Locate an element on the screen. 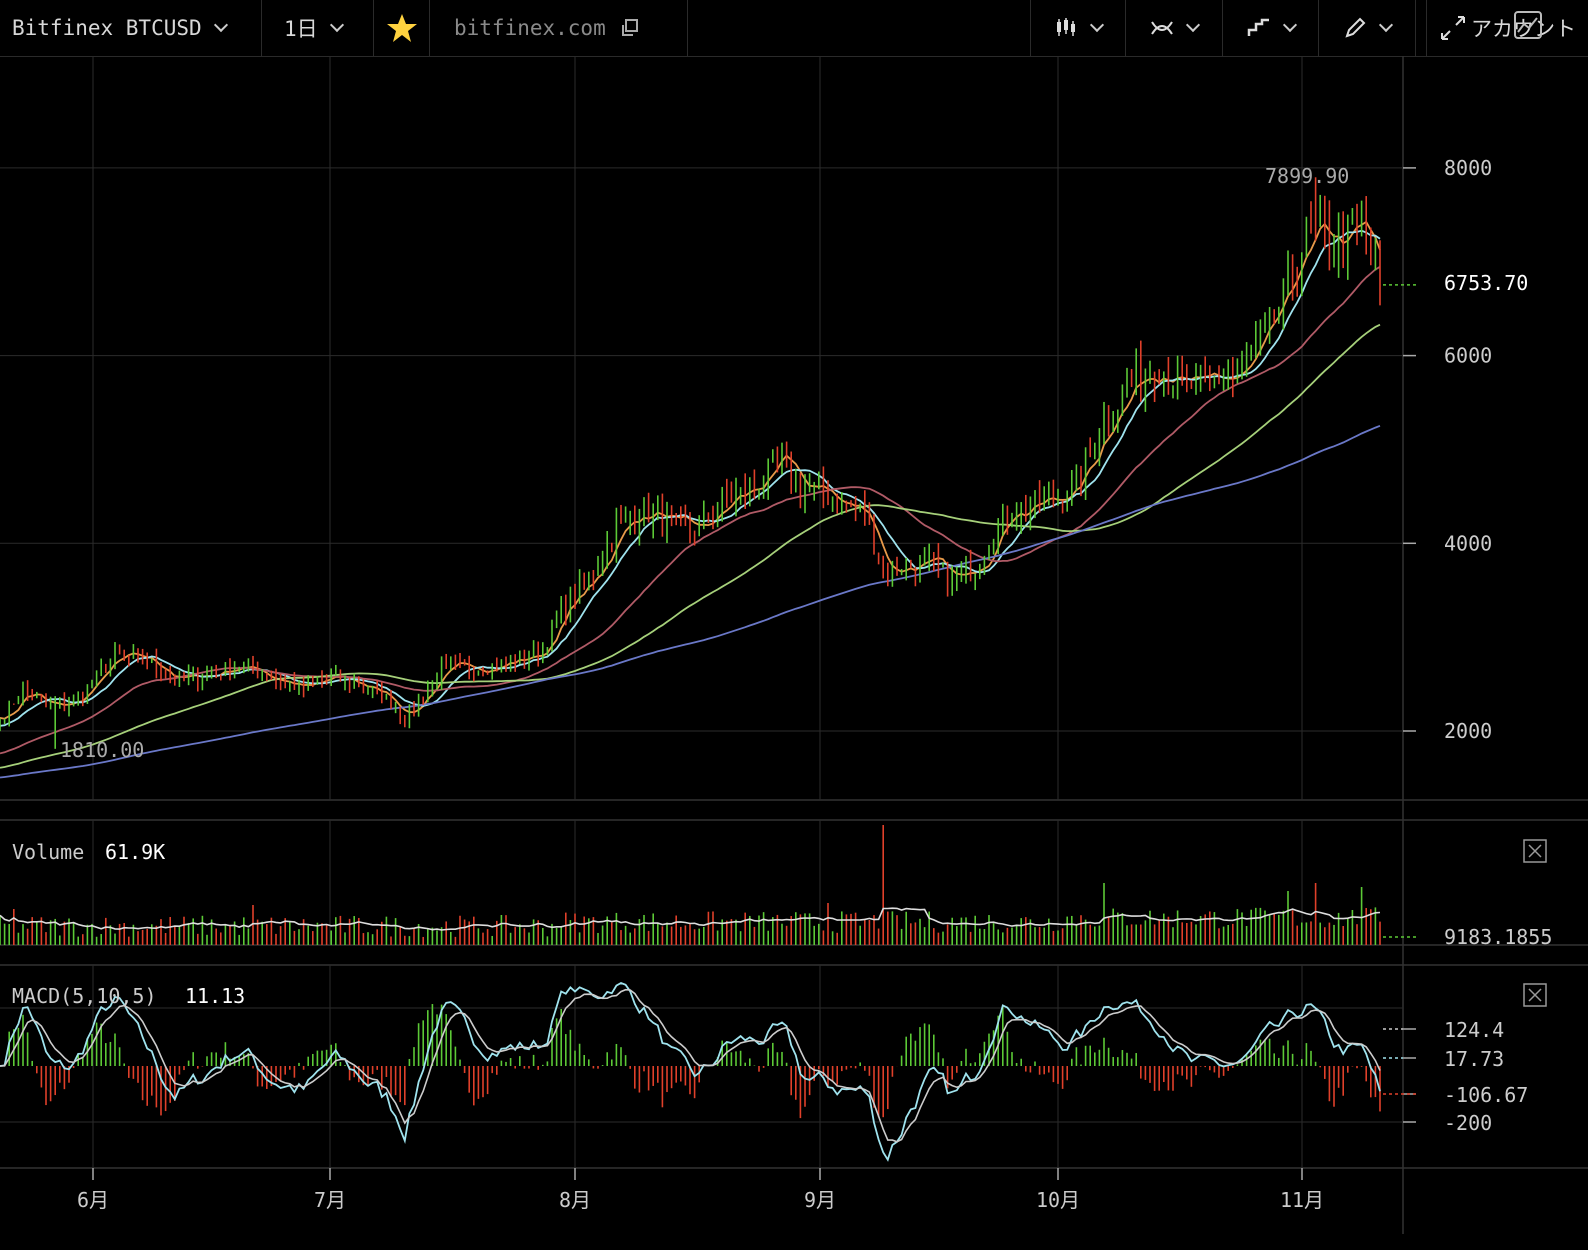 The width and height of the screenshot is (1588, 1250). pencil-icon is located at coordinates (1355, 27).